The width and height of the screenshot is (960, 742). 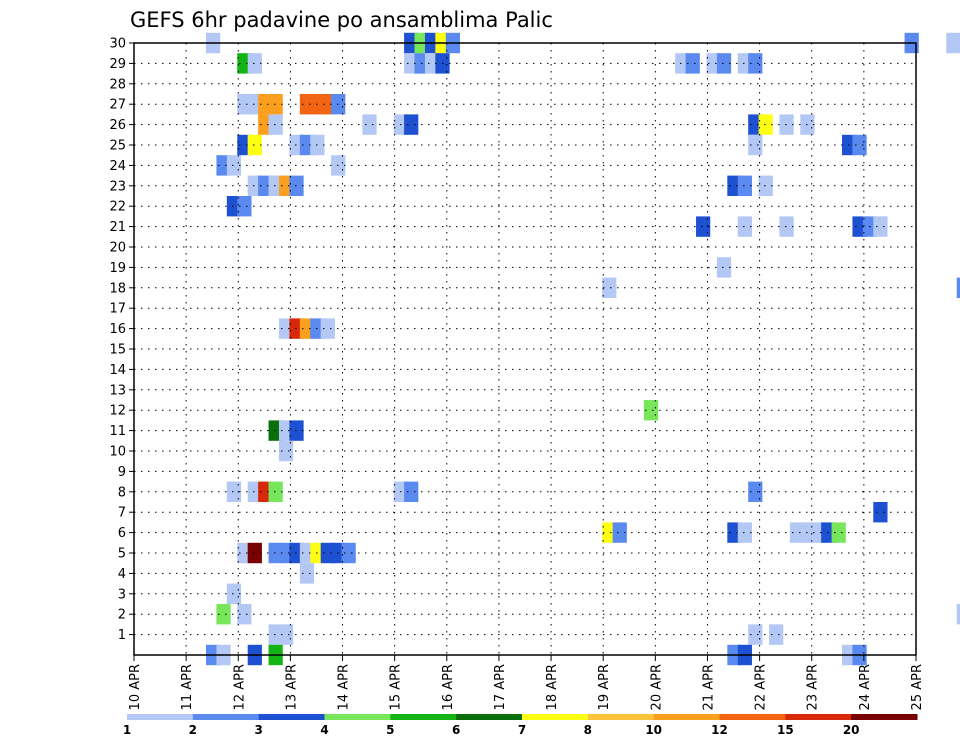 What do you see at coordinates (117, 370) in the screenshot?
I see `y-tick-label: 14` at bounding box center [117, 370].